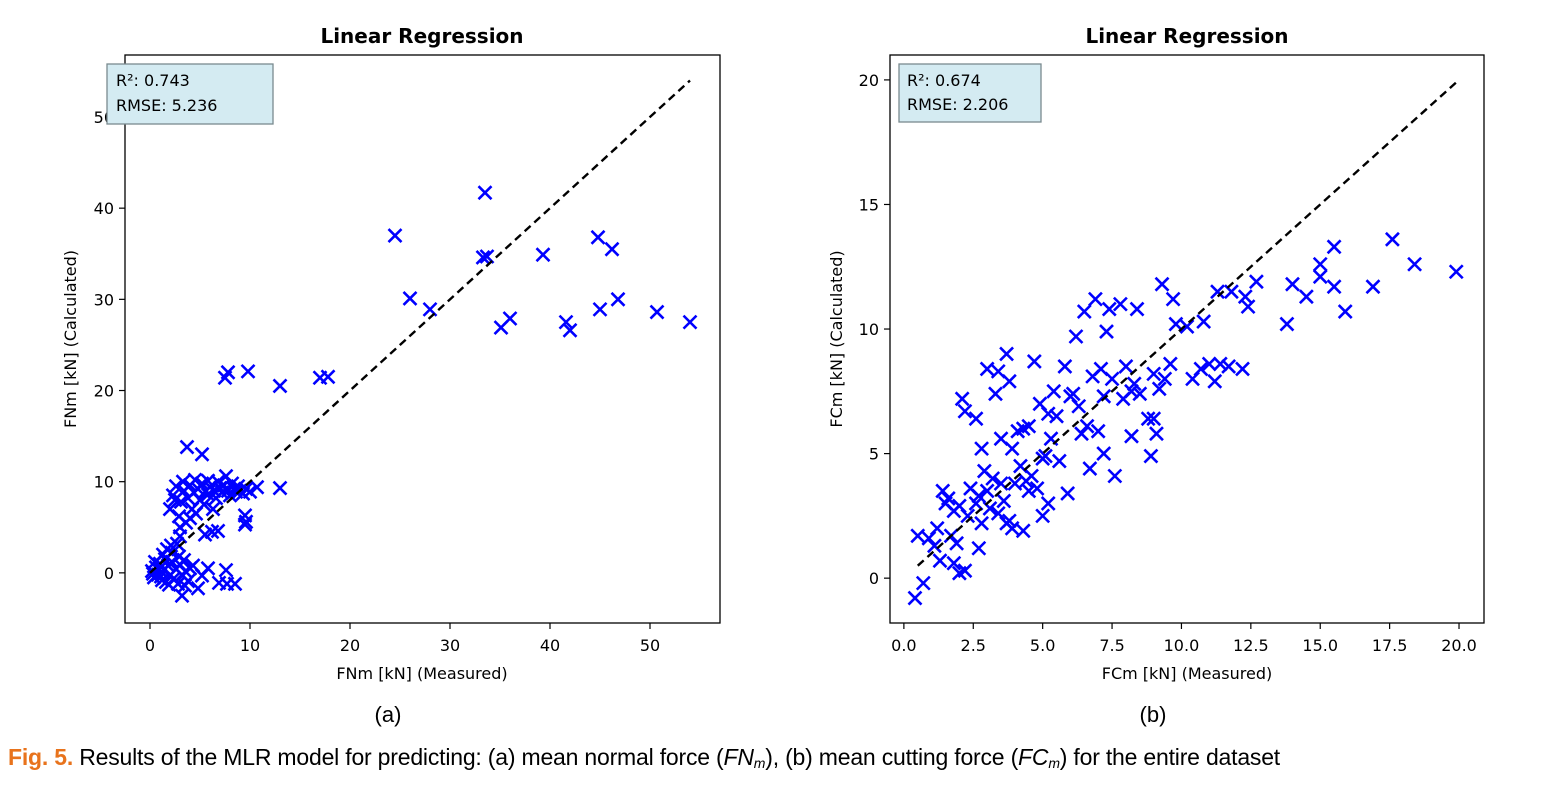 The height and width of the screenshot is (790, 1553). I want to click on caption-symbol-fn-base: FN, so click(738, 757).